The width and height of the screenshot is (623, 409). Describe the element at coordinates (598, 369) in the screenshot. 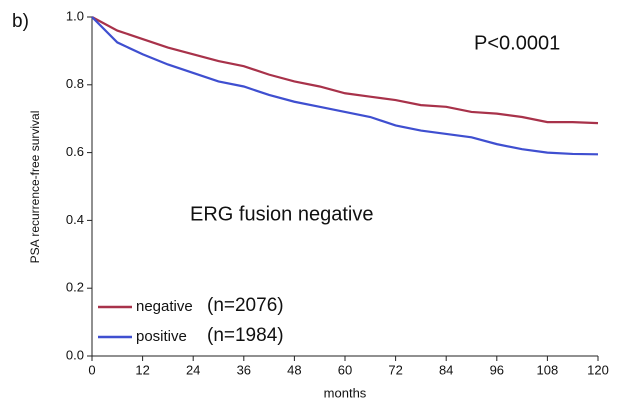

I see `x-tick-label: 120` at that location.